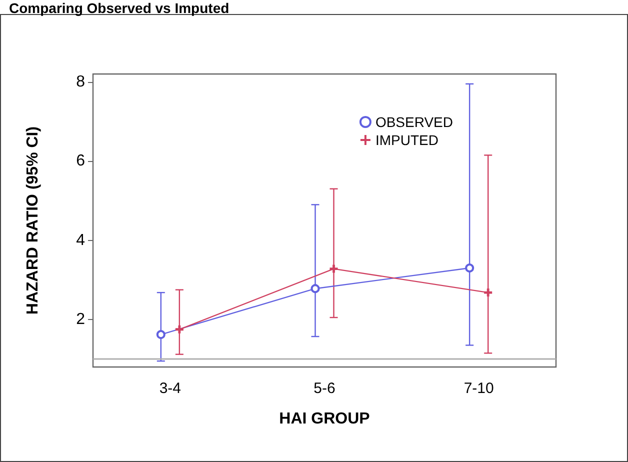  I want to click on x-tick-label: 7-10, so click(479, 388).